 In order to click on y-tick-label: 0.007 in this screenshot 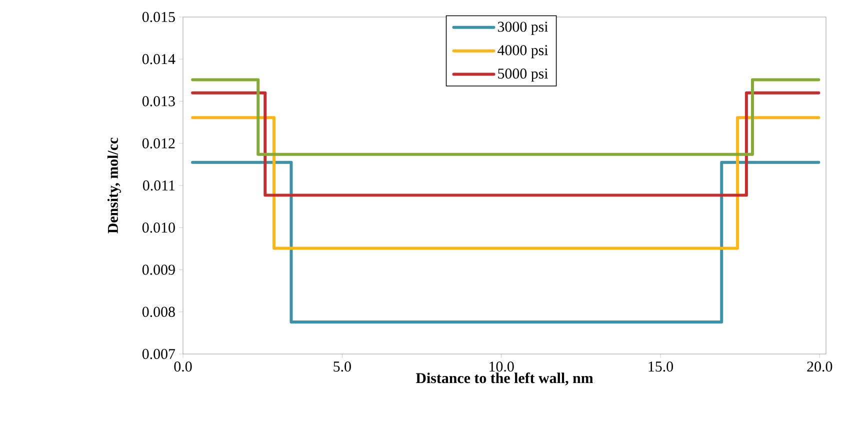, I will do `click(159, 354)`.